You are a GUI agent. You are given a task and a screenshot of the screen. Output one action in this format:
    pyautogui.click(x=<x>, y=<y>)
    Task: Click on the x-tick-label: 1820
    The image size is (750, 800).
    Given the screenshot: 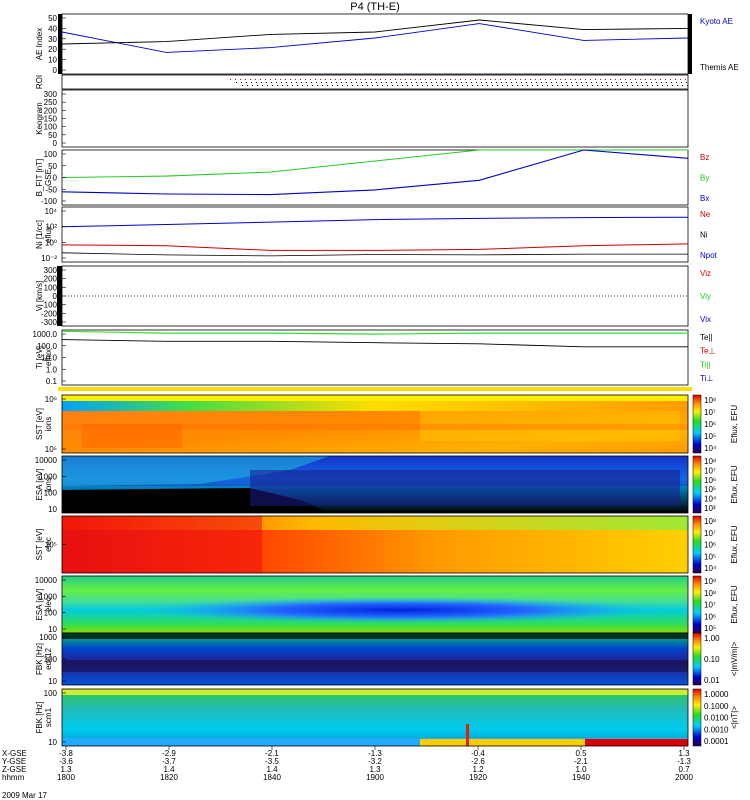 What is the action you would take?
    pyautogui.click(x=169, y=777)
    